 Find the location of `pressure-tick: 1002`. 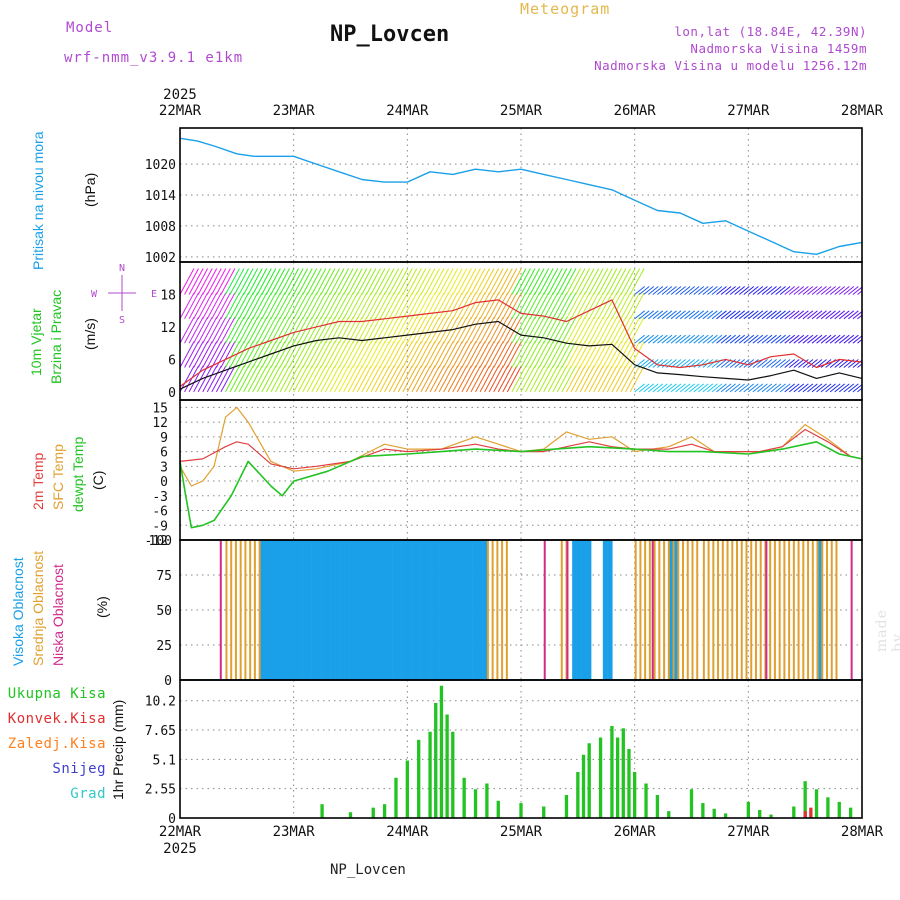

pressure-tick: 1002 is located at coordinates (160, 258).